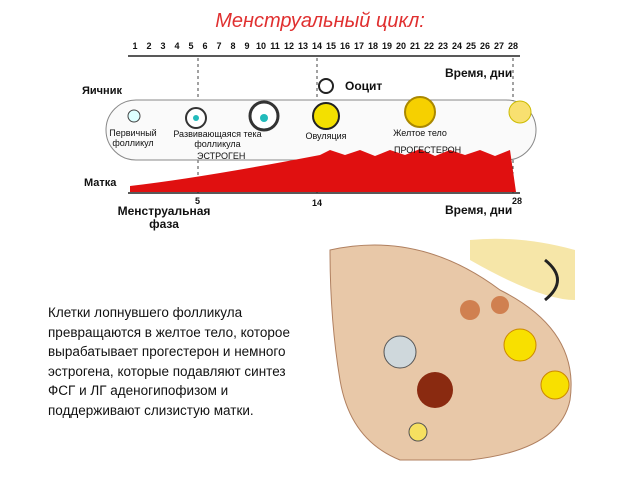 Image resolution: width=640 pixels, height=480 pixels. What do you see at coordinates (247, 46) in the screenshot?
I see `day-number: 9` at bounding box center [247, 46].